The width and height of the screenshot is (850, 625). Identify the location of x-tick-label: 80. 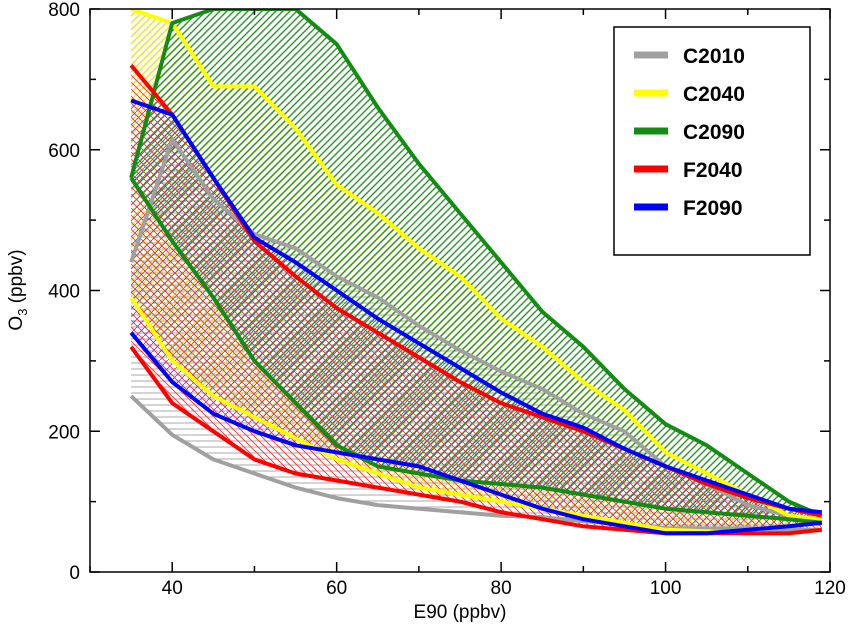
(501, 588).